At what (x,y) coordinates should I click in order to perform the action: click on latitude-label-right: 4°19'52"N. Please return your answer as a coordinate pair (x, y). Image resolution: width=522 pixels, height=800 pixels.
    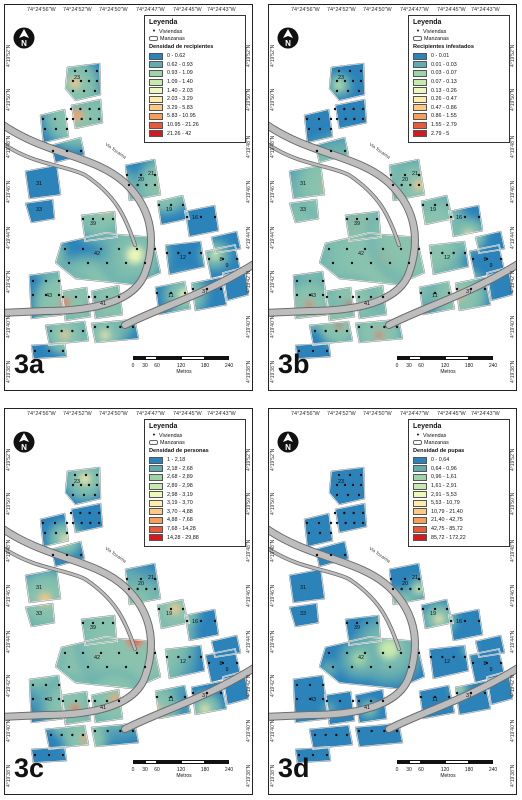
    Looking at the image, I should click on (249, 459).